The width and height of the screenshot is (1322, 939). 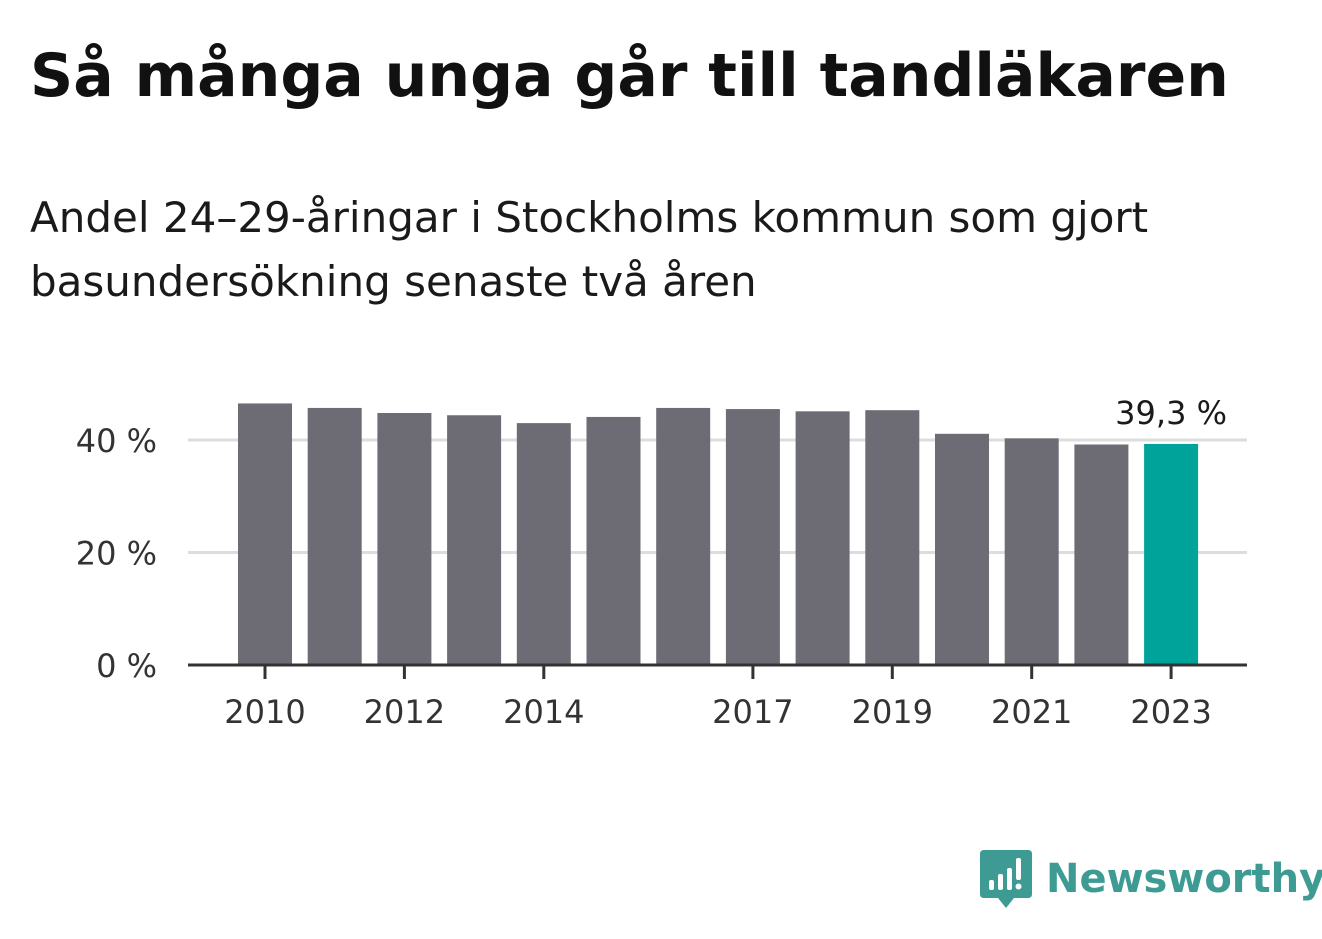 I want to click on newsworthy-logo-icon, so click(x=1006, y=879).